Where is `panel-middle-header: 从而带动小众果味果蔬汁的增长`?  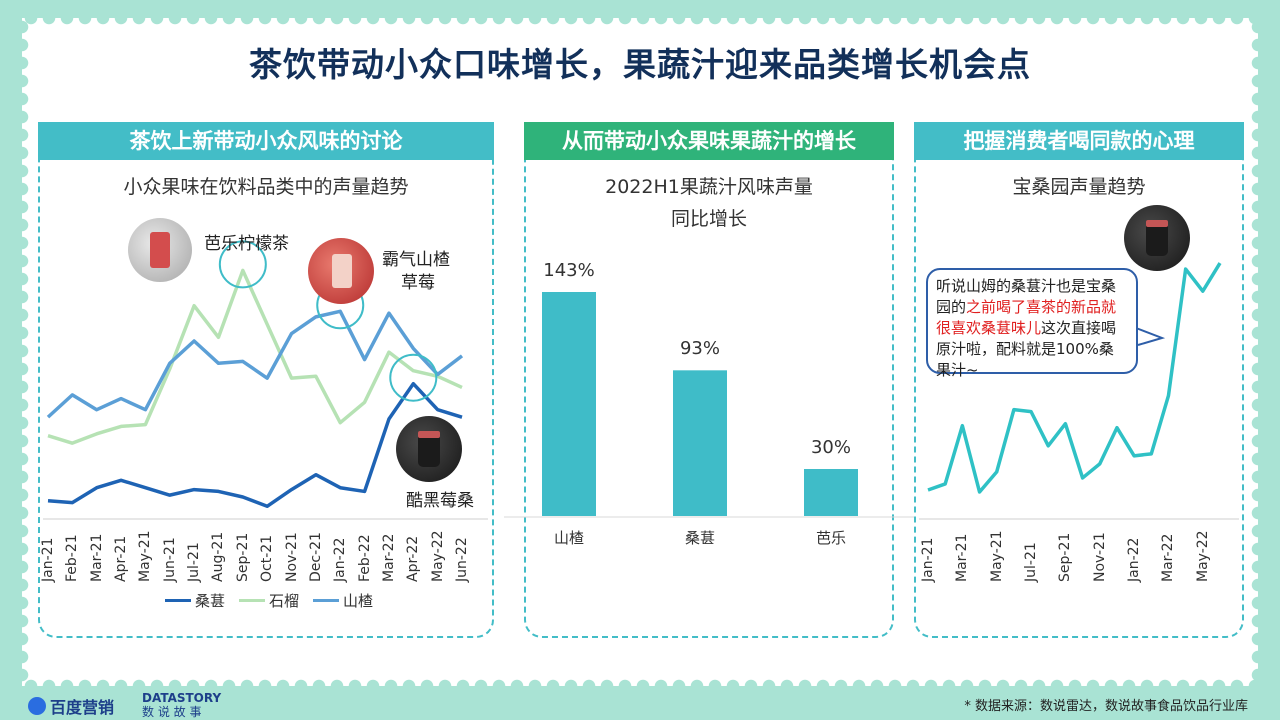 panel-middle-header: 从而带动小众果味果蔬汁的增长 is located at coordinates (709, 141).